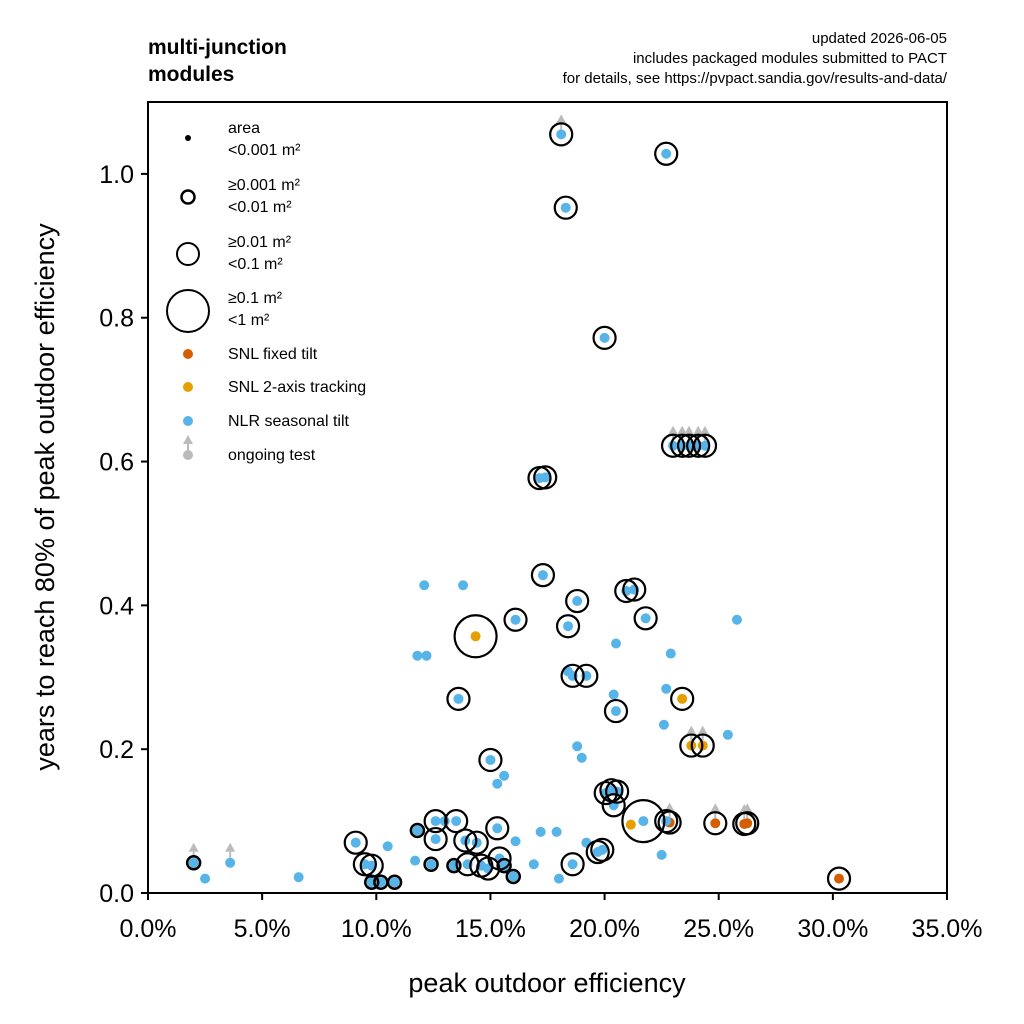  I want to click on x-tick-label: 10.0%, so click(376, 929).